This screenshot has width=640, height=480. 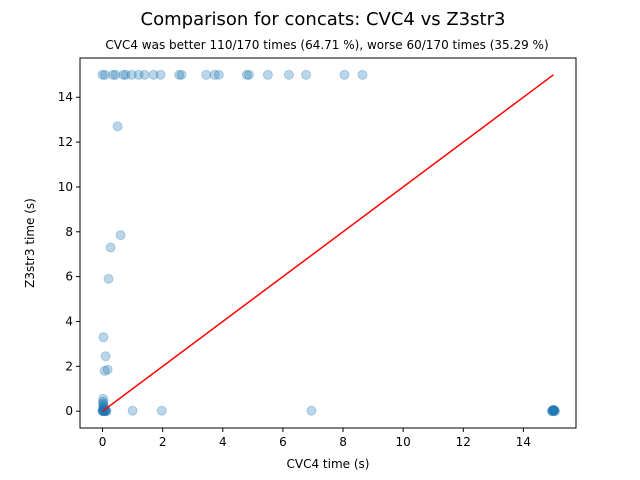 I want to click on y-tick-label: 0, so click(x=69, y=411).